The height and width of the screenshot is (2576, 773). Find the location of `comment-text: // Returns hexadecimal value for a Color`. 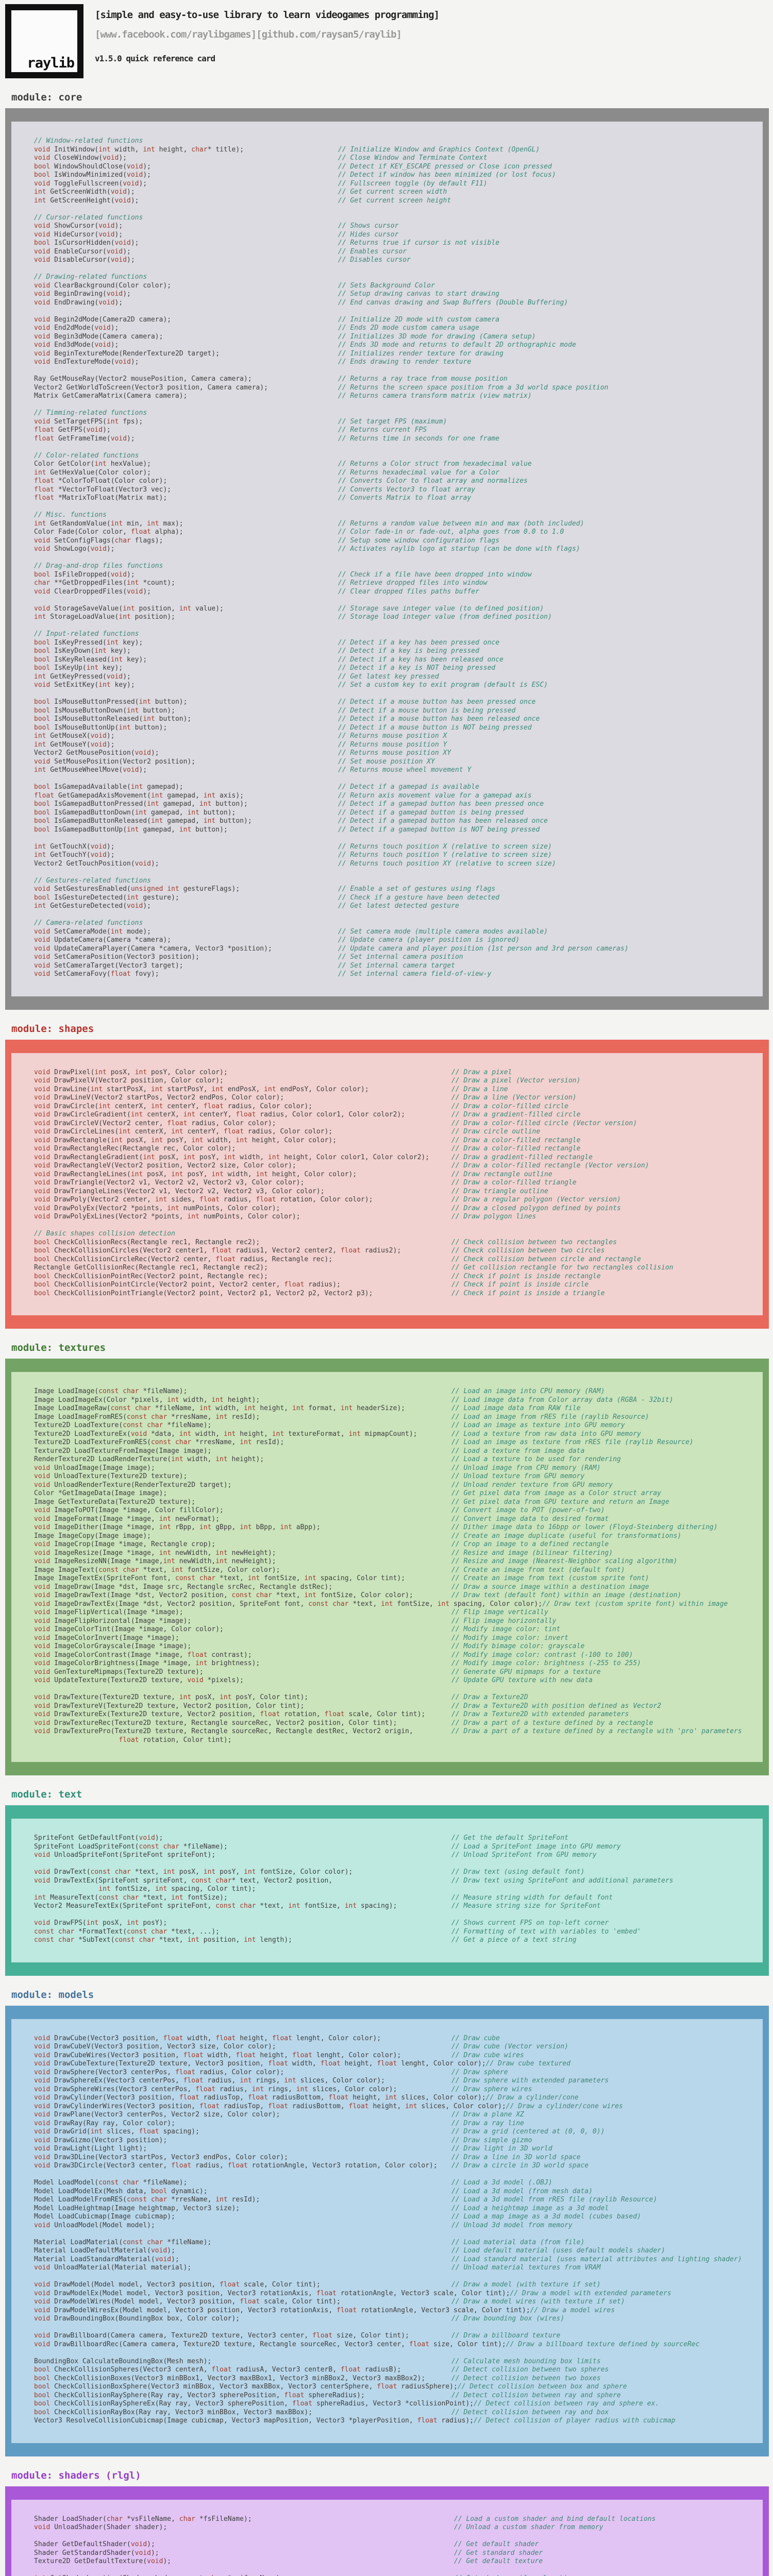

comment-text: // Returns hexadecimal value for a Color is located at coordinates (419, 472).